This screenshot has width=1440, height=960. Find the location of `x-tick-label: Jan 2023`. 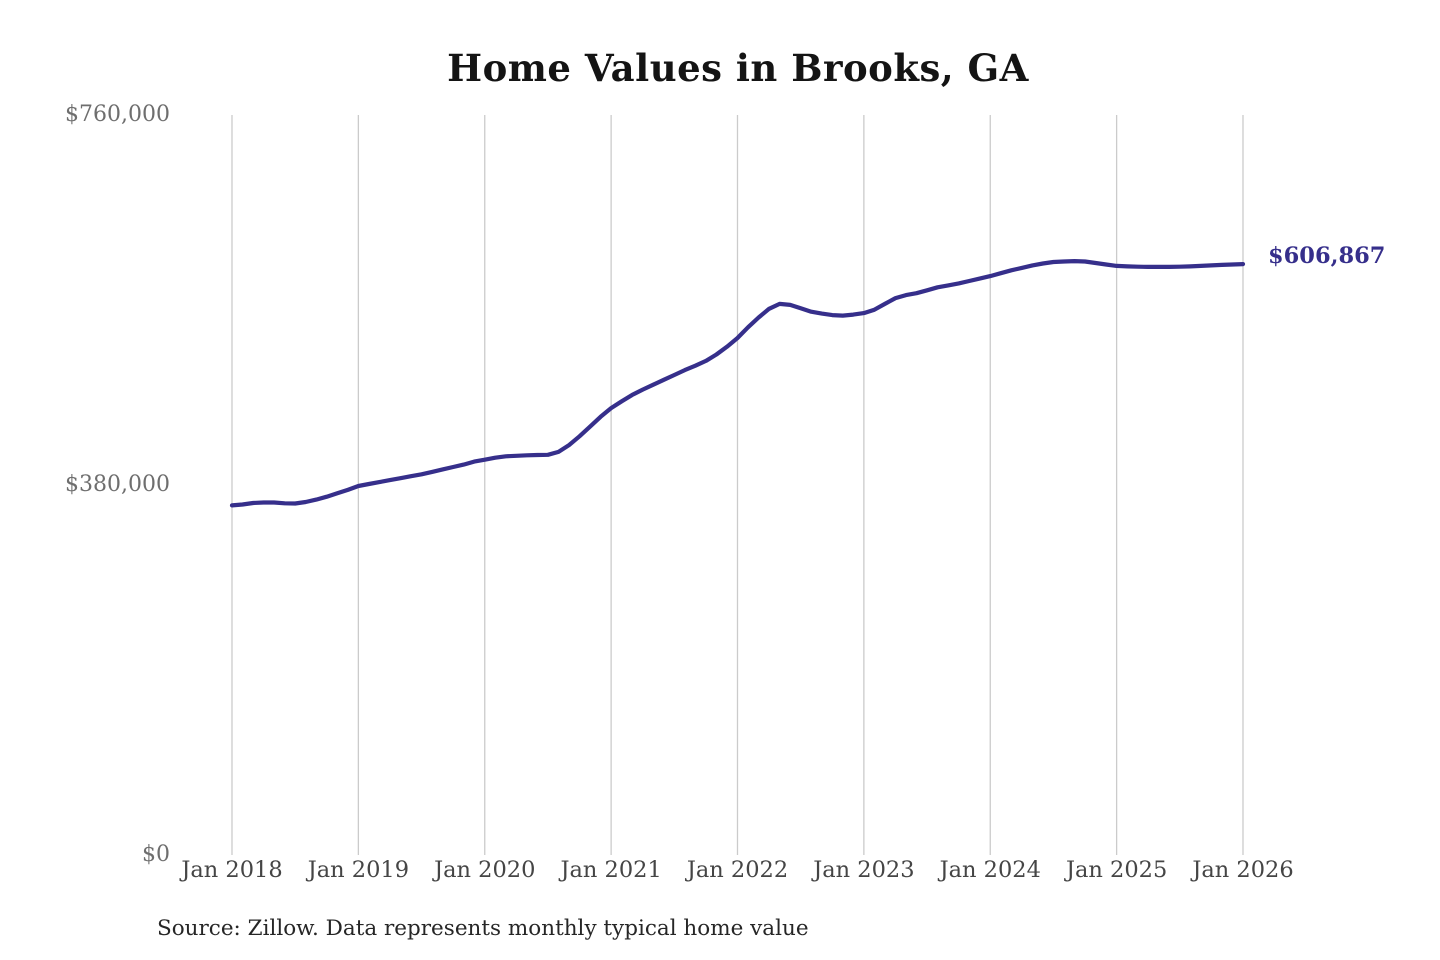

x-tick-label: Jan 2023 is located at coordinates (864, 870).